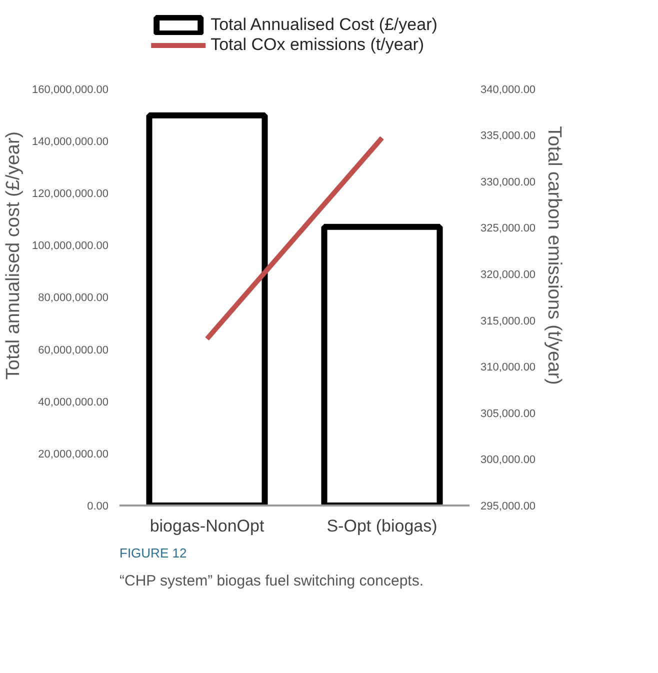  What do you see at coordinates (554, 255) in the screenshot?
I see `y2-axis-title: Total carbon emissions (t/year)` at bounding box center [554, 255].